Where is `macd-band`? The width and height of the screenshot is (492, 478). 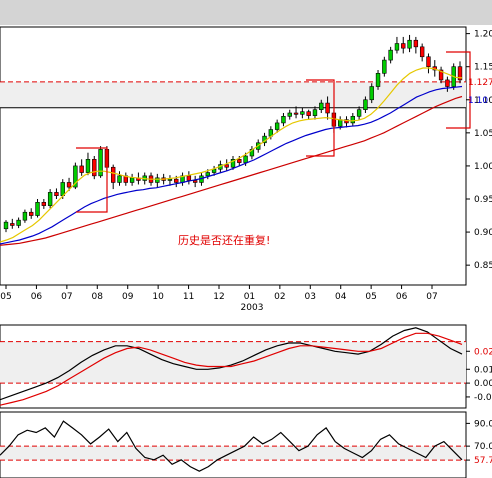
macd-band is located at coordinates (233, 362).